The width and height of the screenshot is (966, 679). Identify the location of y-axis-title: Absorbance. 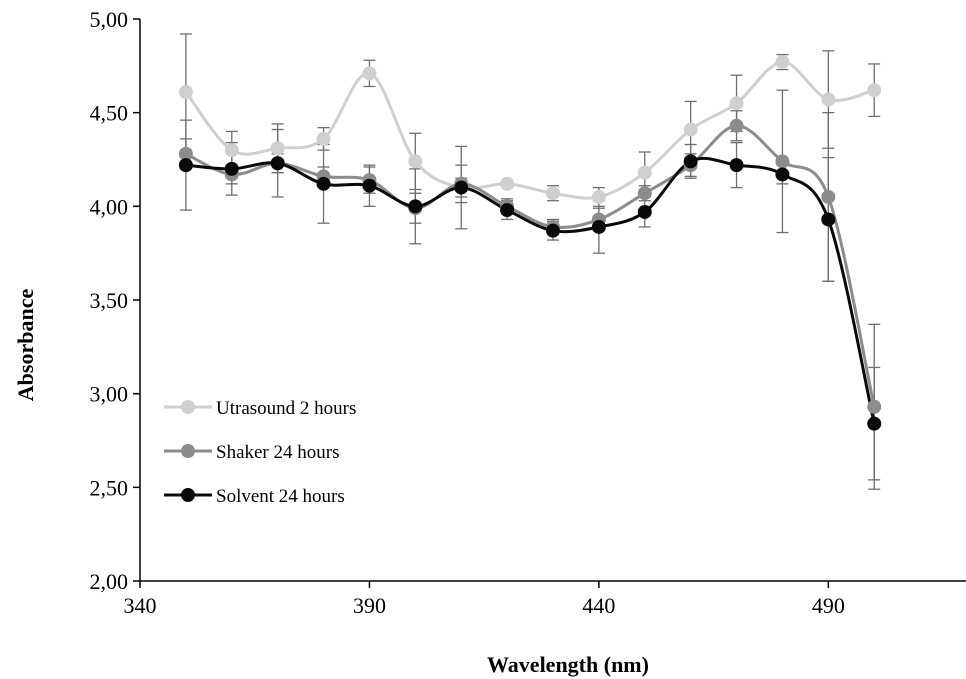
(25, 345).